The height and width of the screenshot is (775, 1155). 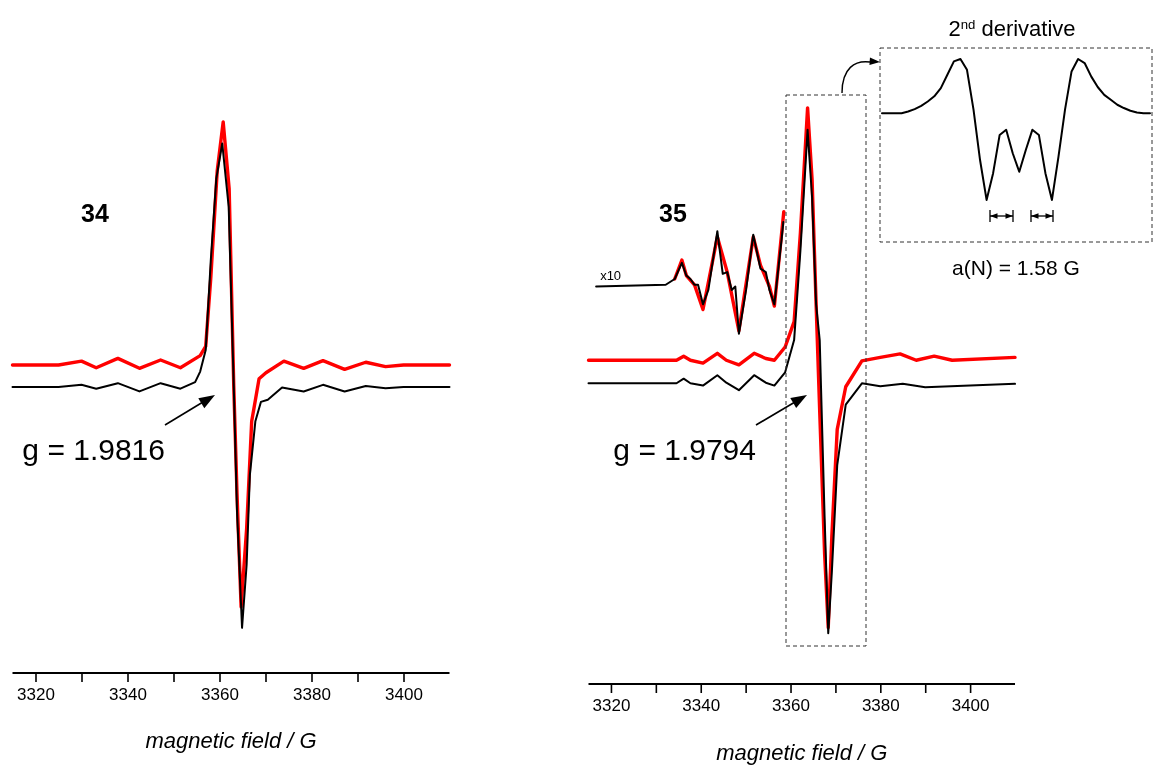 I want to click on text: 35, so click(x=673, y=213).